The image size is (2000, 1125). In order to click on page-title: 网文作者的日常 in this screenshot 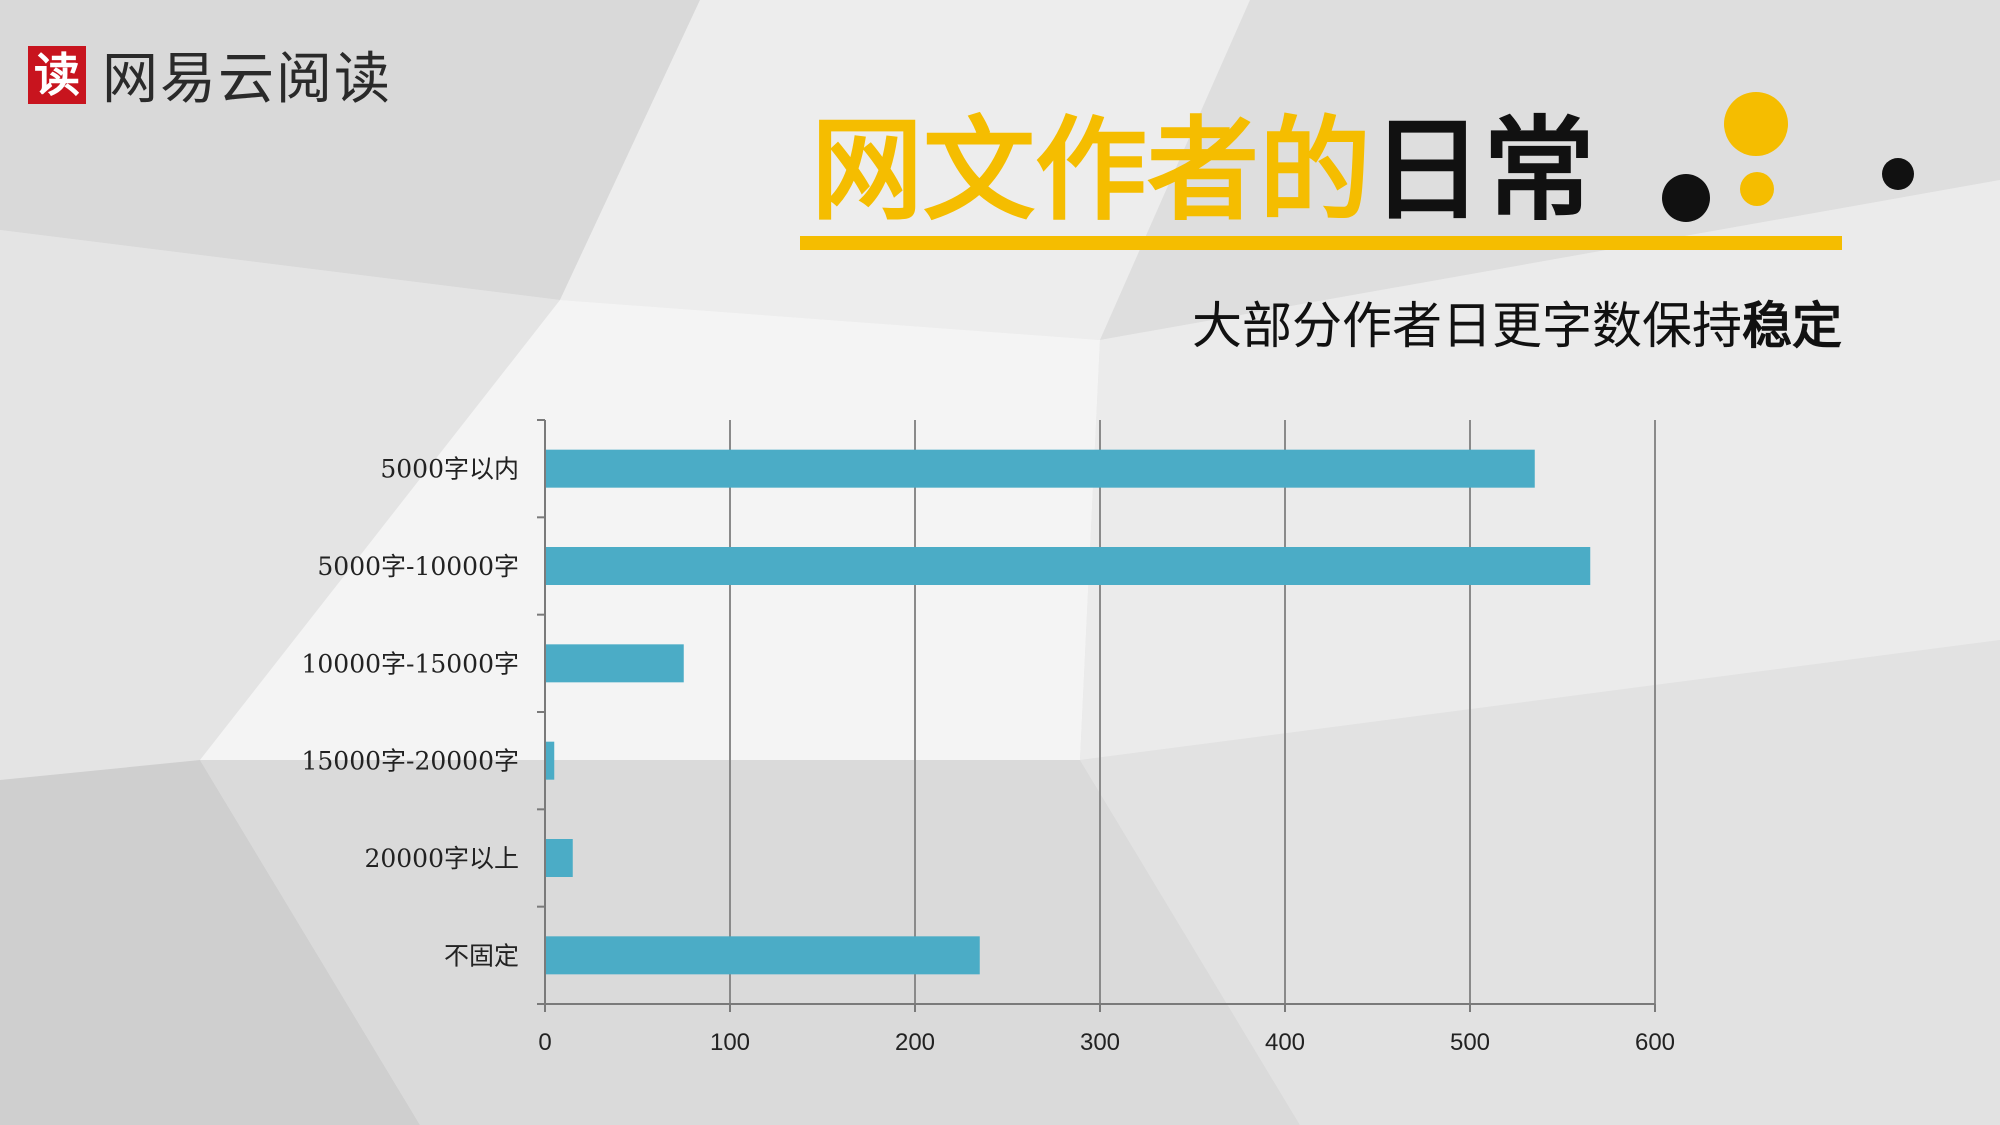, I will do `click(1203, 171)`.